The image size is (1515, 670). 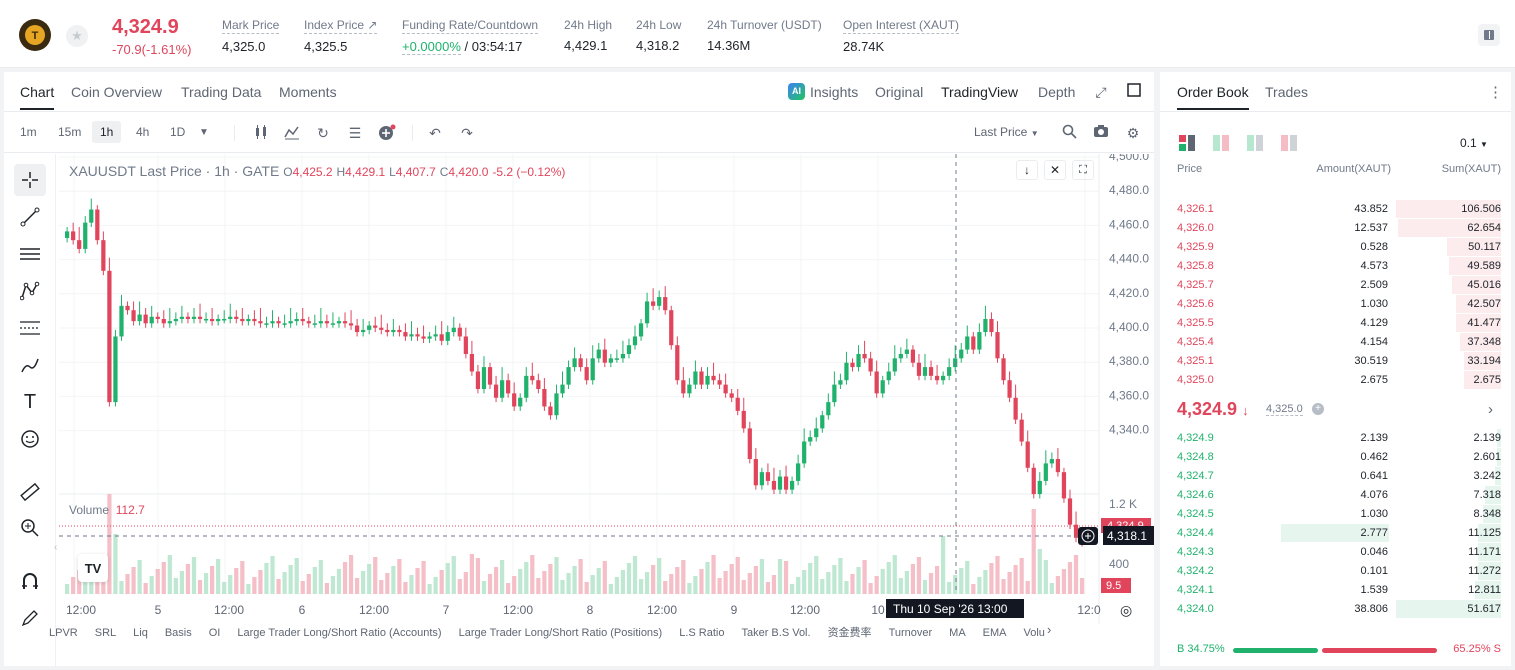 I want to click on collapse-icon: ✕, so click(x=1055, y=170).